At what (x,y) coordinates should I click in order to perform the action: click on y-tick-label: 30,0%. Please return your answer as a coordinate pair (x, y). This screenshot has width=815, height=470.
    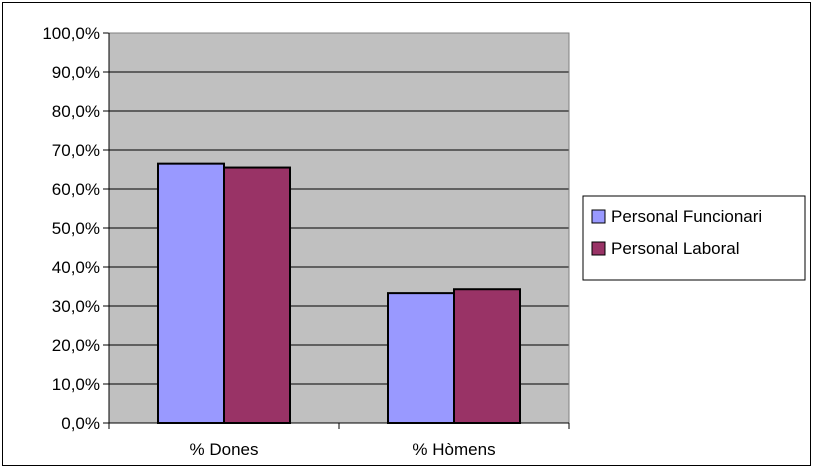
    Looking at the image, I should click on (76, 306).